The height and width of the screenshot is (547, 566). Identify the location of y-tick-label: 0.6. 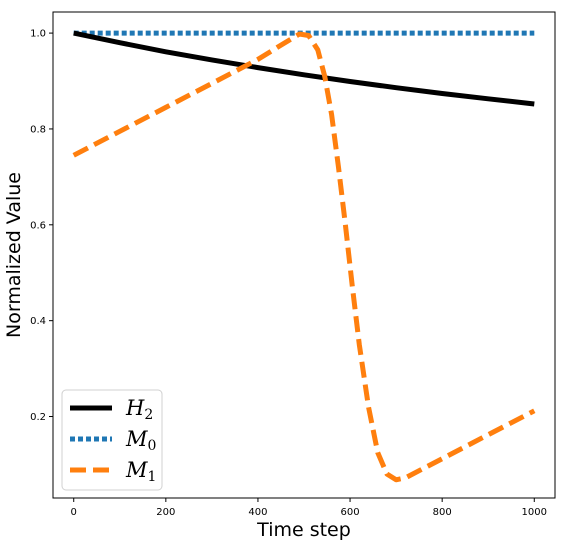
(38, 225).